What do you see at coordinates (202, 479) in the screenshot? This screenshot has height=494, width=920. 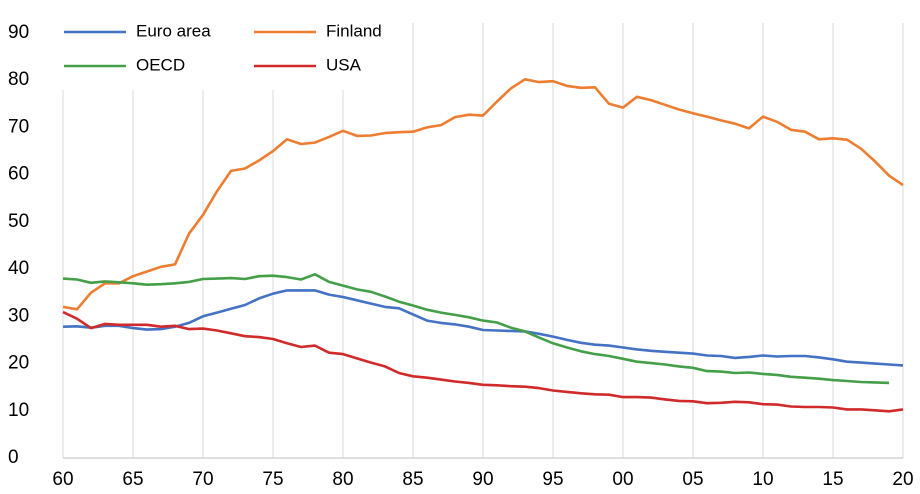 I see `x-tick-label: 70` at bounding box center [202, 479].